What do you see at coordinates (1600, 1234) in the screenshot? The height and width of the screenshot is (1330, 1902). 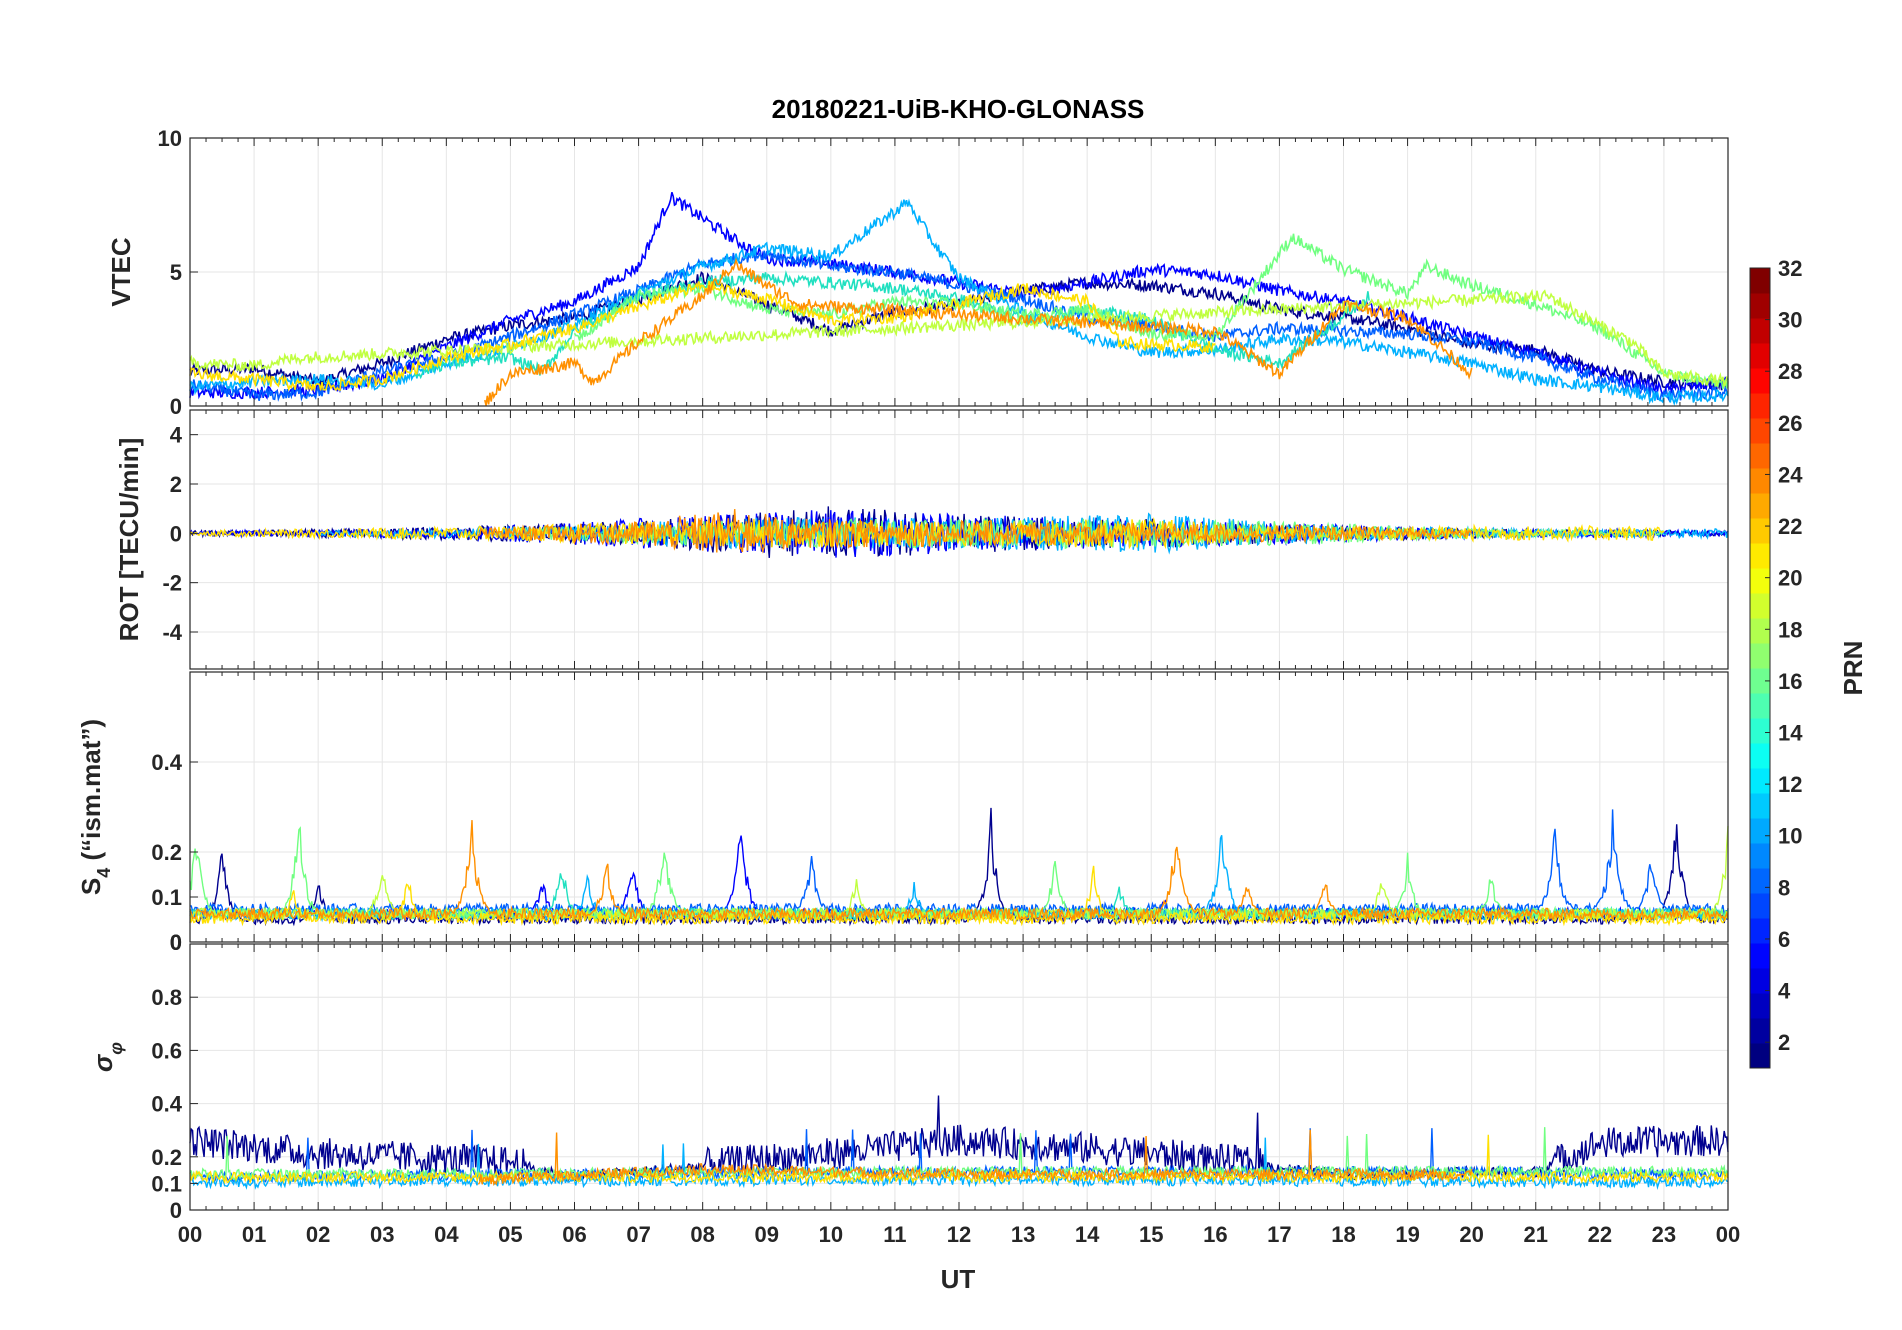 I see `x-tick-label: 22` at bounding box center [1600, 1234].